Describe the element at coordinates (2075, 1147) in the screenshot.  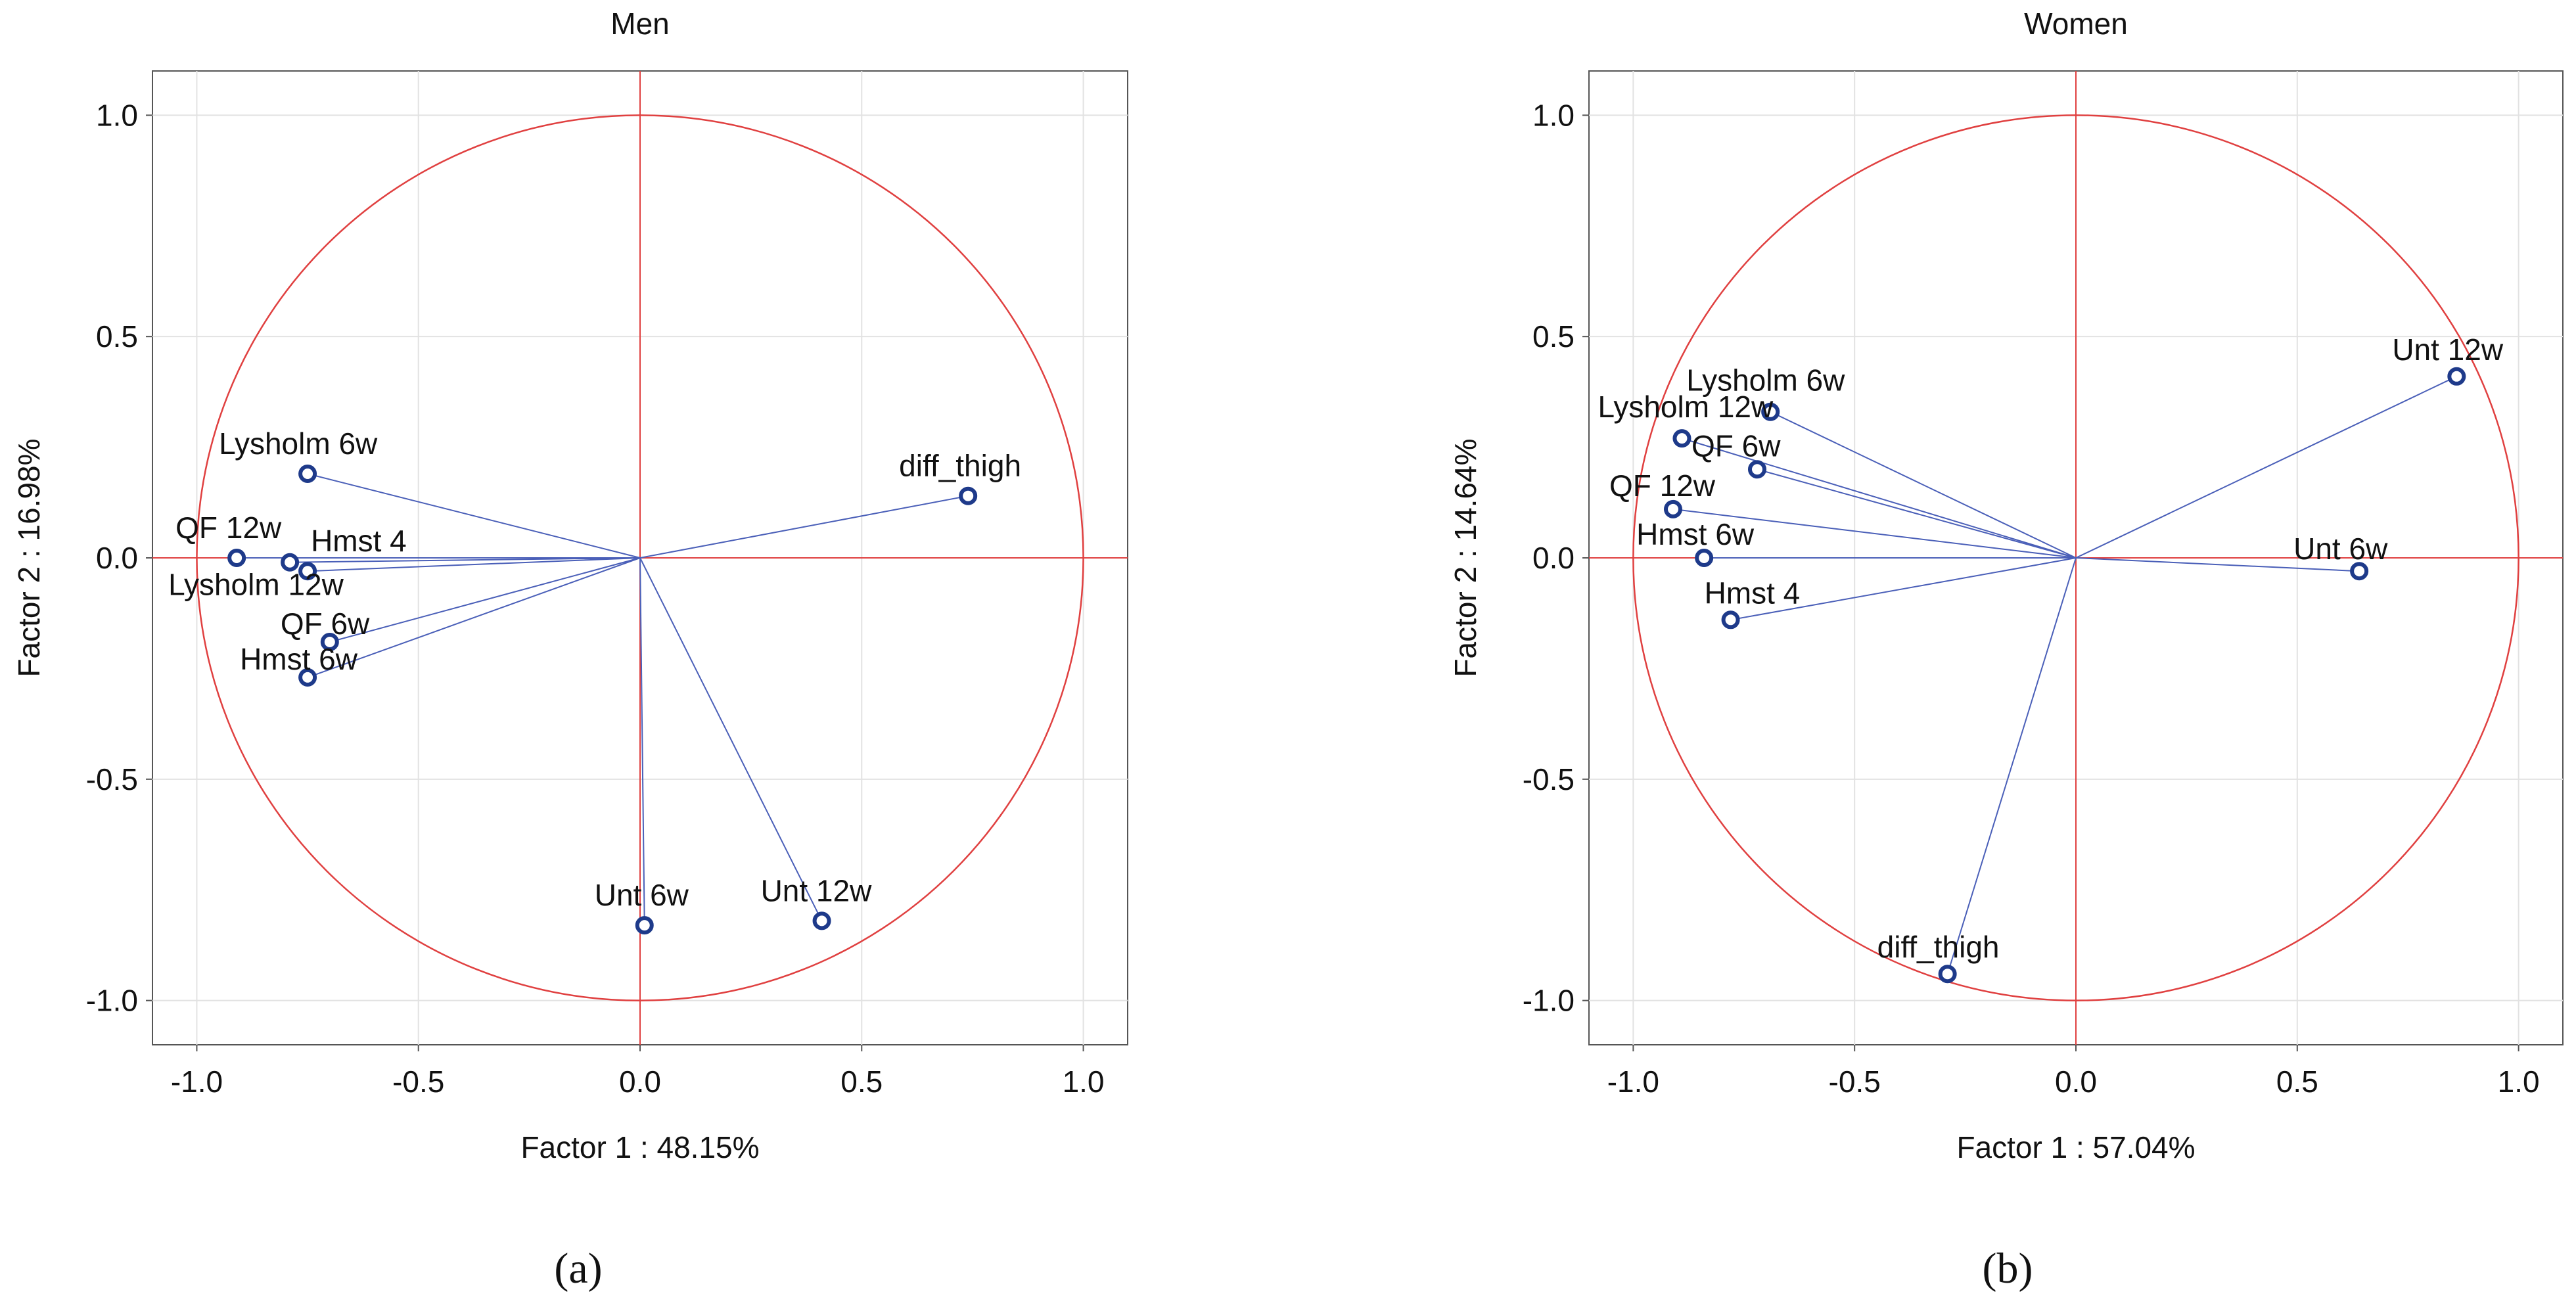
I see `x-axis-label: Factor 1 : 57.04%` at that location.